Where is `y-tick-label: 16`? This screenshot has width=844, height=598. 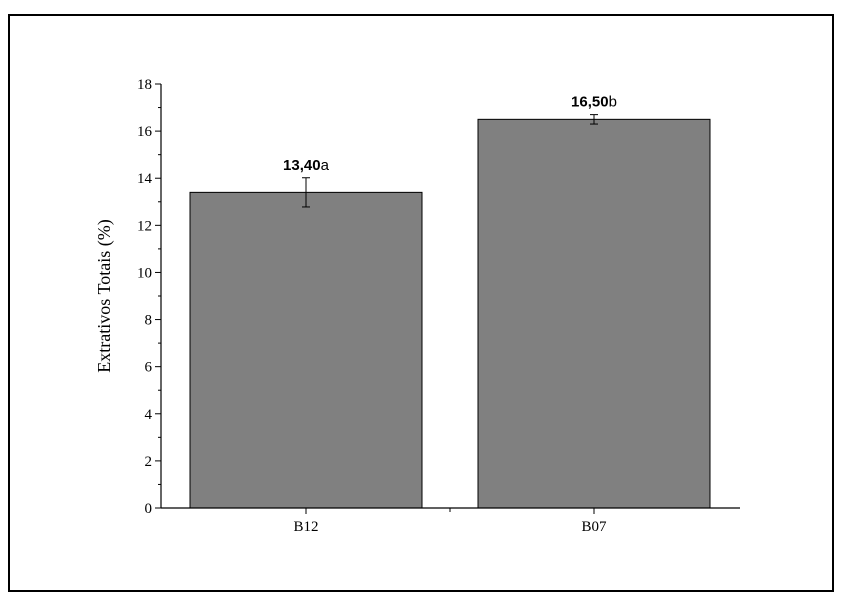 y-tick-label: 16 is located at coordinates (145, 132).